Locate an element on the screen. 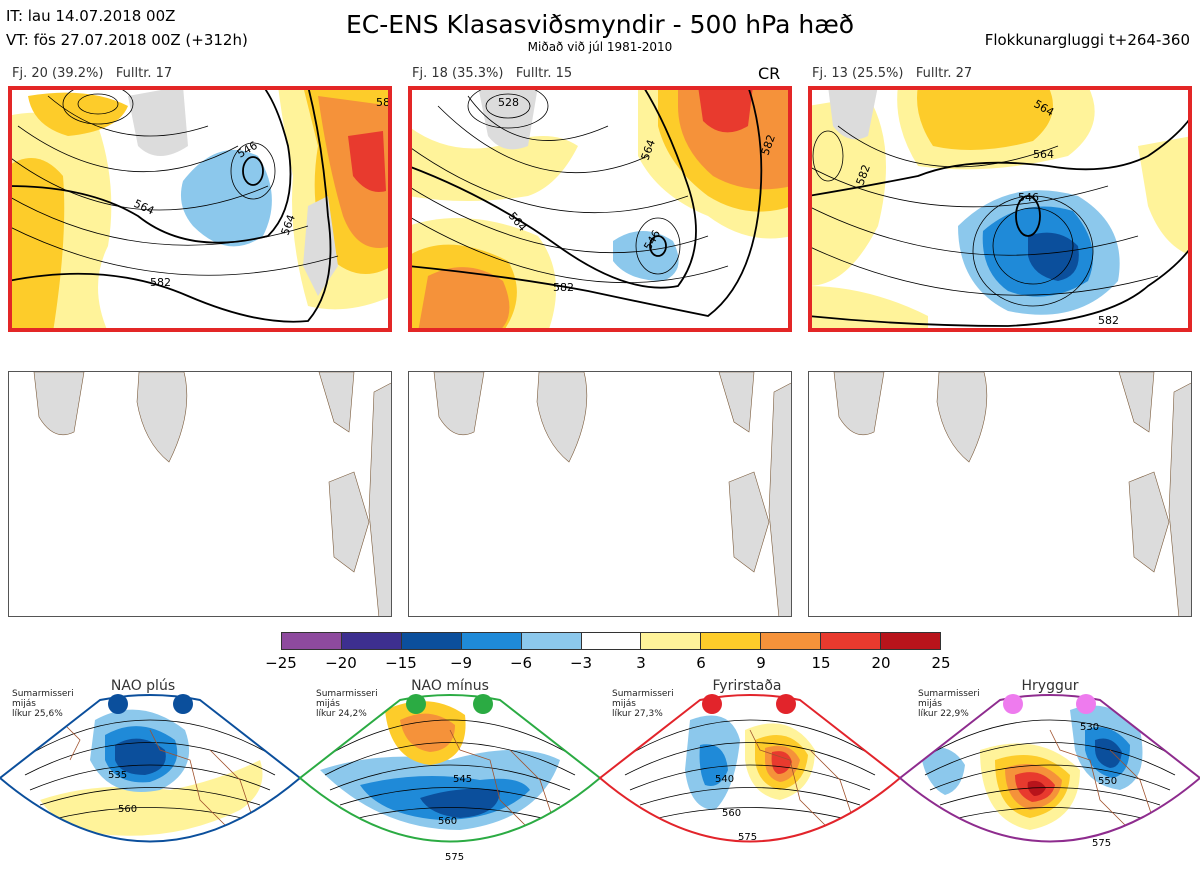 The height and width of the screenshot is (871, 1200). contour-label: 550 is located at coordinates (1107, 781).